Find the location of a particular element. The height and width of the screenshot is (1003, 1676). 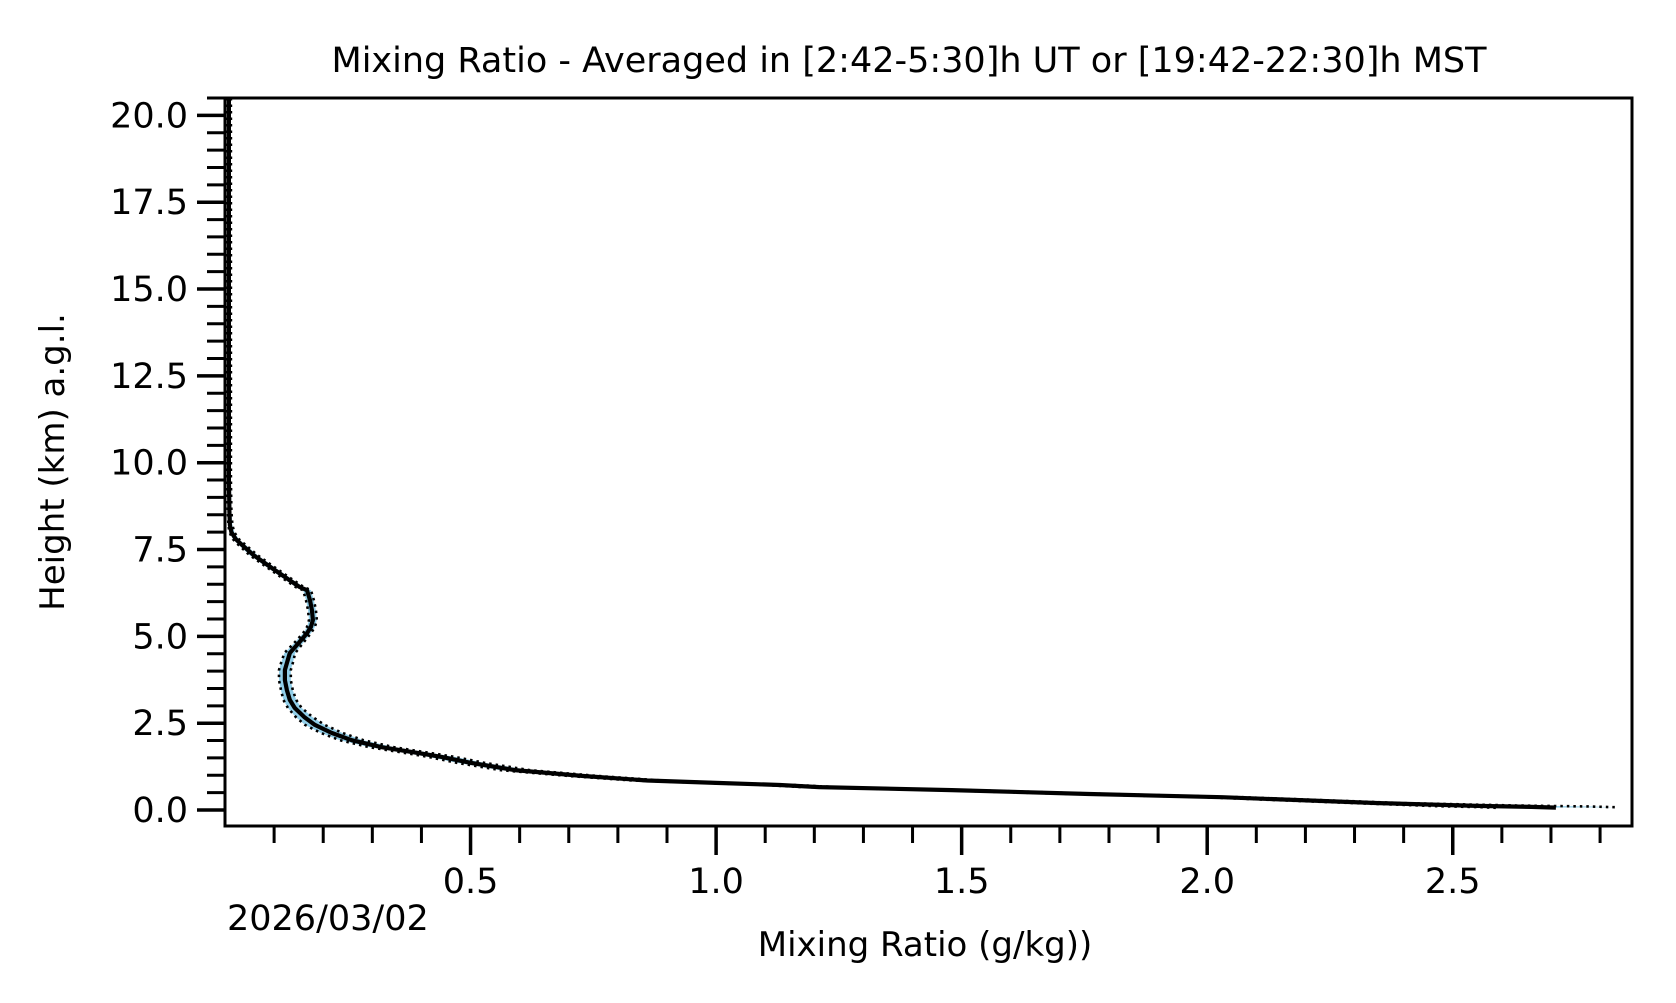

y-tick-label: 2.5 is located at coordinates (160, 724).